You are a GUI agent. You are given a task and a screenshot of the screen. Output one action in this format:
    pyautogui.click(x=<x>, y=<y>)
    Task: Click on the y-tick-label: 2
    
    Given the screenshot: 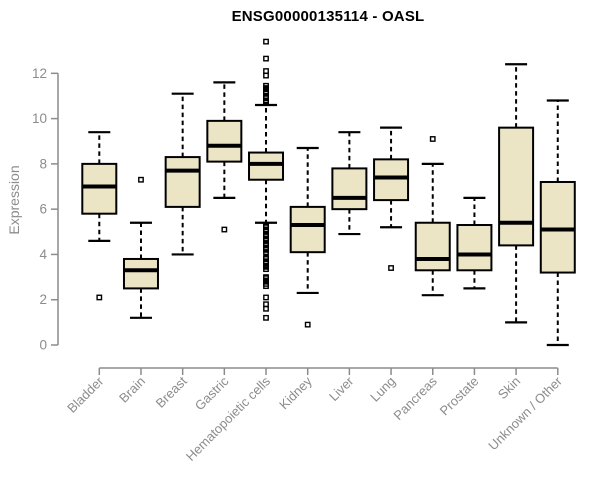 What is the action you would take?
    pyautogui.click(x=43, y=299)
    